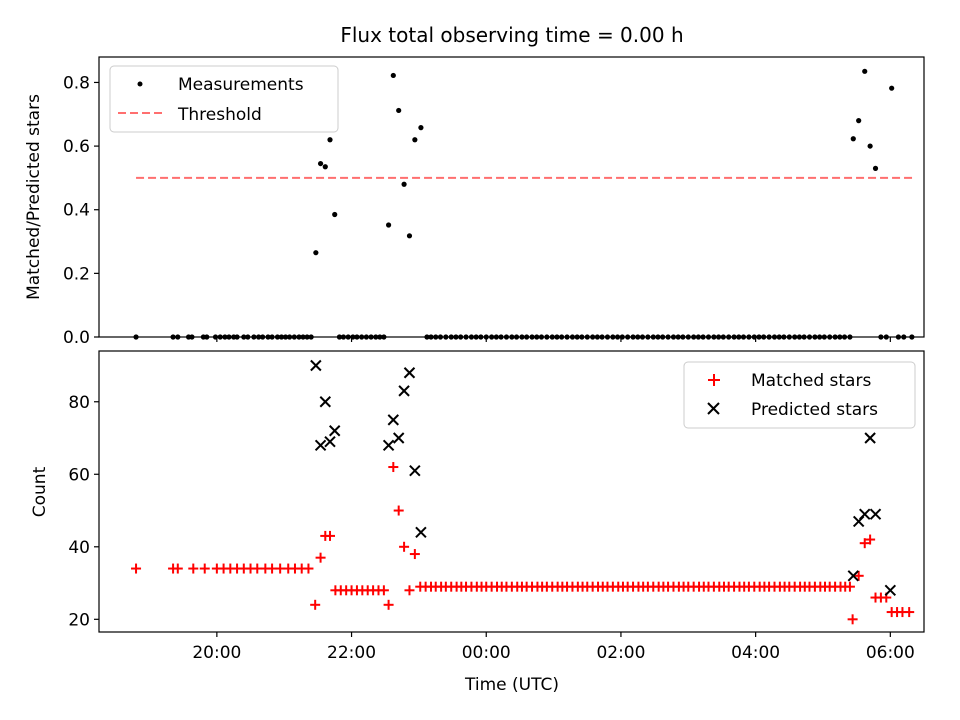 The width and height of the screenshot is (960, 720). What do you see at coordinates (511, 35) in the screenshot?
I see `chart-title: Flux total observing time = 0.00 h` at bounding box center [511, 35].